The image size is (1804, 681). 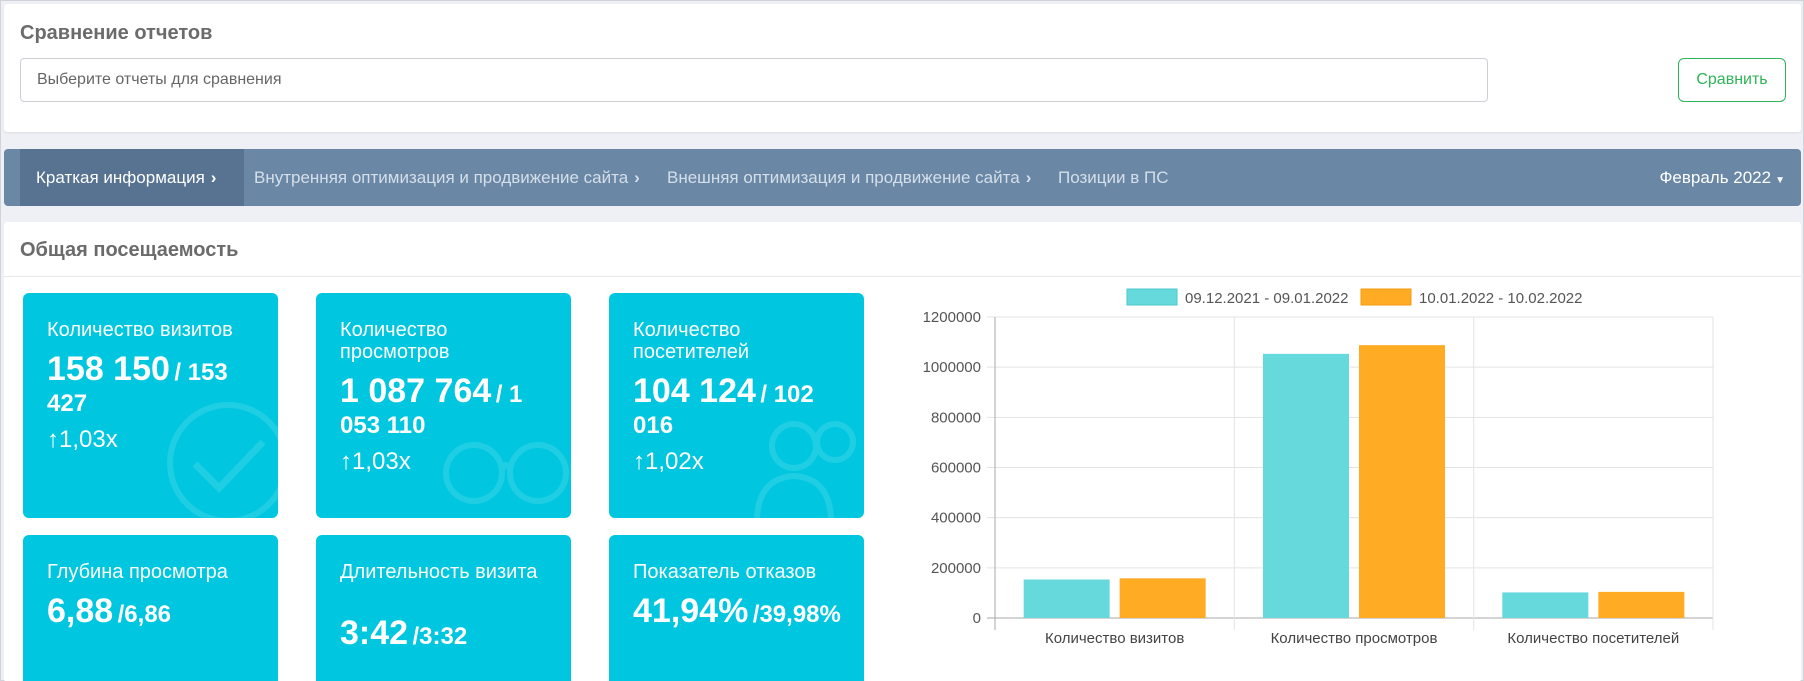 What do you see at coordinates (902, 249) in the screenshot?
I see `traffic-card-header: Общая посещаемость` at bounding box center [902, 249].